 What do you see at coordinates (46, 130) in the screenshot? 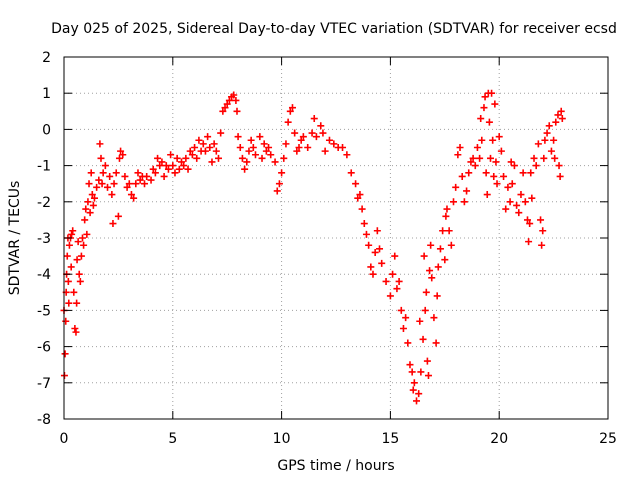
I see `y-tick-label: 0` at bounding box center [46, 130].